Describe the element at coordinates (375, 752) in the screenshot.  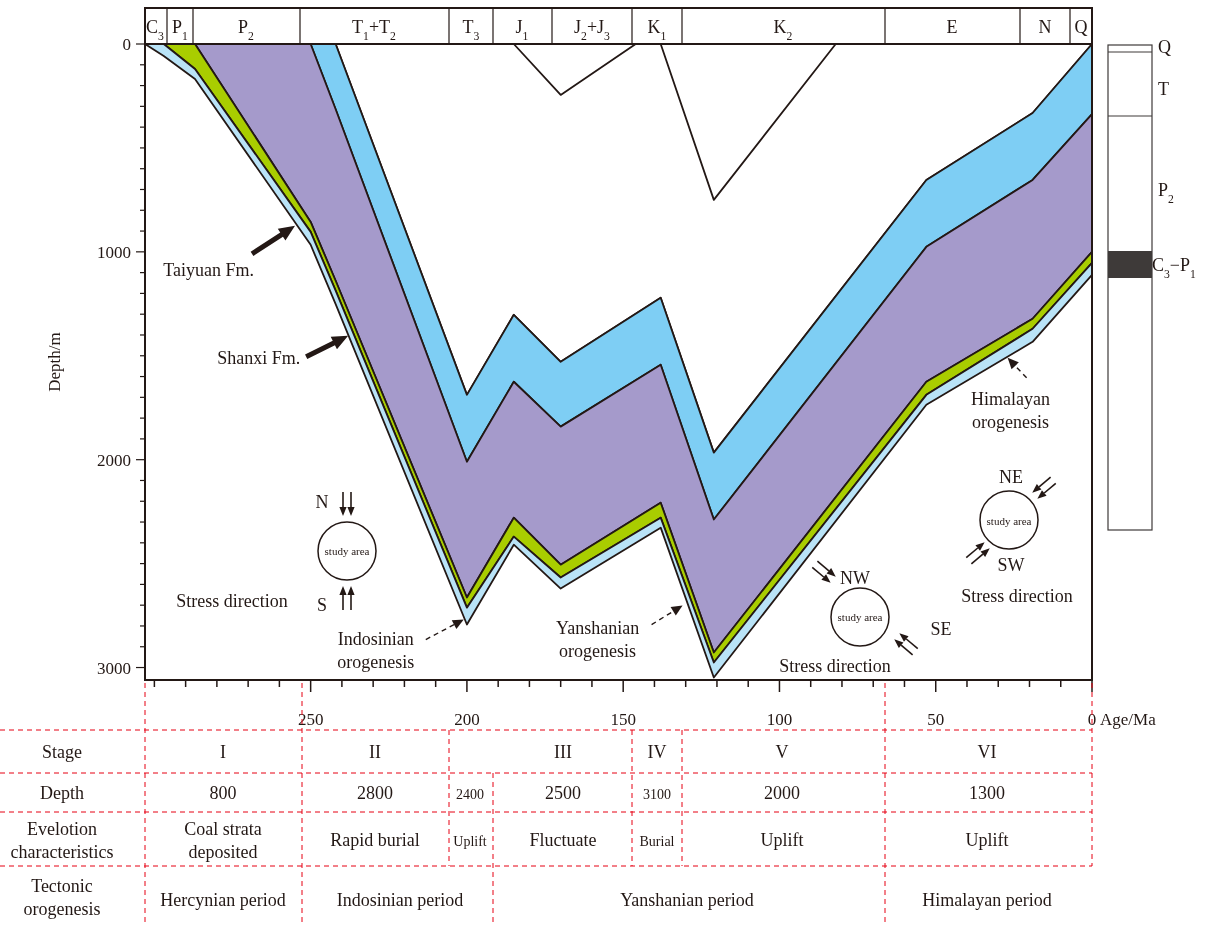
I see `text: II` at that location.